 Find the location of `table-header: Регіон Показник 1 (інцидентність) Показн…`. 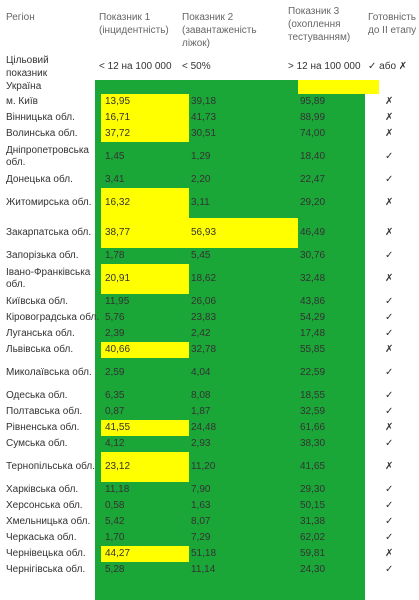

table-header: Регіон Показник 1 (інцидентність) Показн… is located at coordinates (209, 26).